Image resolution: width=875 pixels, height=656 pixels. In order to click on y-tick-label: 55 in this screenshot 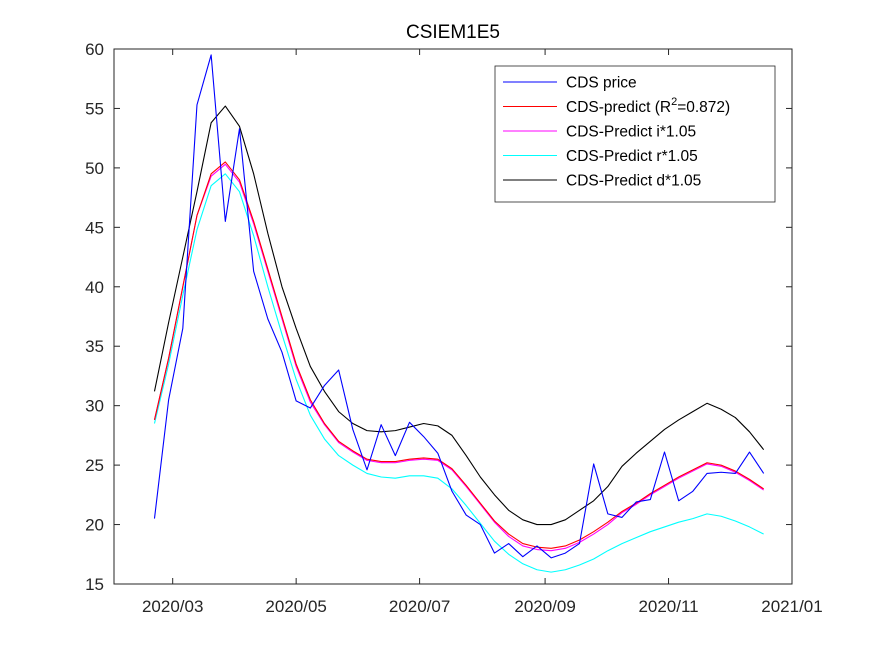, I will do `click(94, 108)`.